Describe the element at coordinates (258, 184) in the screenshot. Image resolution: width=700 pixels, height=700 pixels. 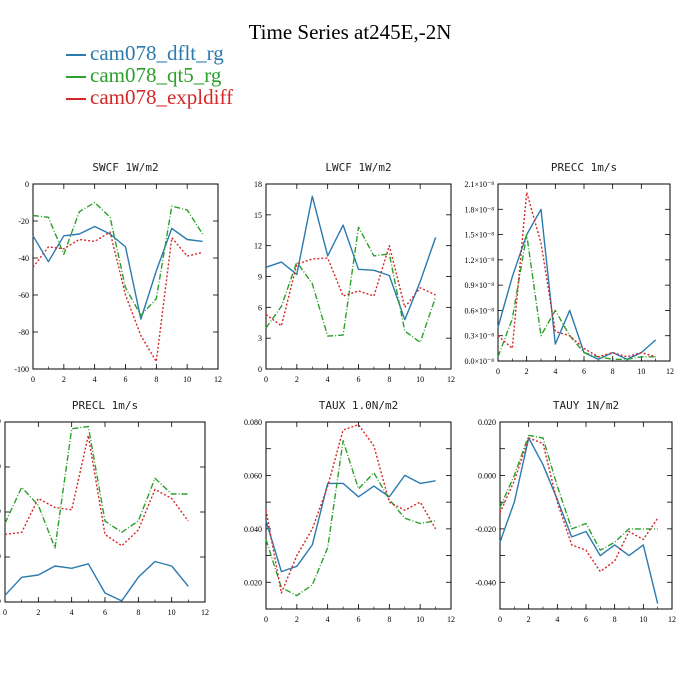
I see `y-tick-label: 18` at that location.